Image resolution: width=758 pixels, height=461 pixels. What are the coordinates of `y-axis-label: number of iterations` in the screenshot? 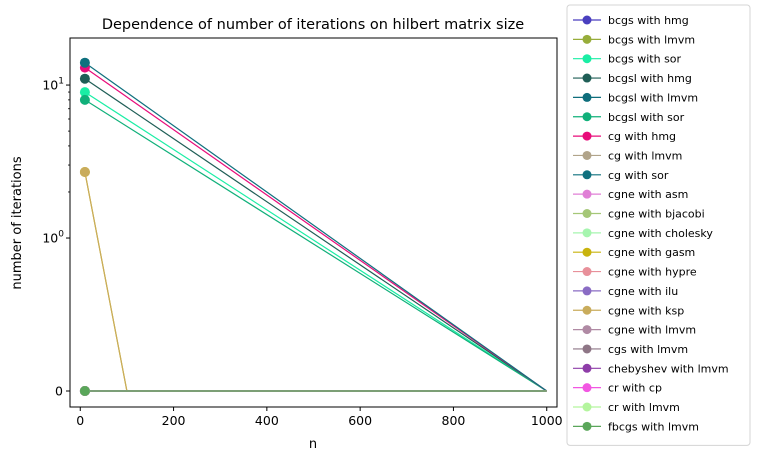 It's located at (17, 222).